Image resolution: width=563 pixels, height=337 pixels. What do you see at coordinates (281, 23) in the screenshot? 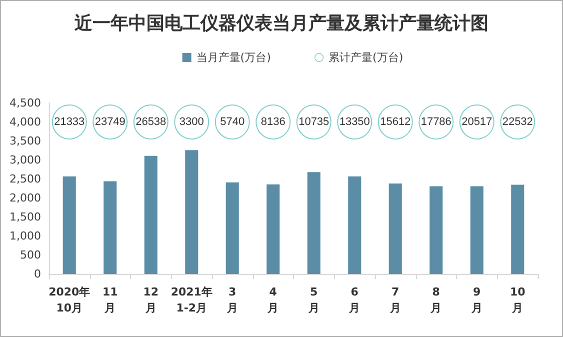
I see `chart-title: 近一年中国电工仪器仪表当月产量及累计产量统计图` at bounding box center [281, 23].